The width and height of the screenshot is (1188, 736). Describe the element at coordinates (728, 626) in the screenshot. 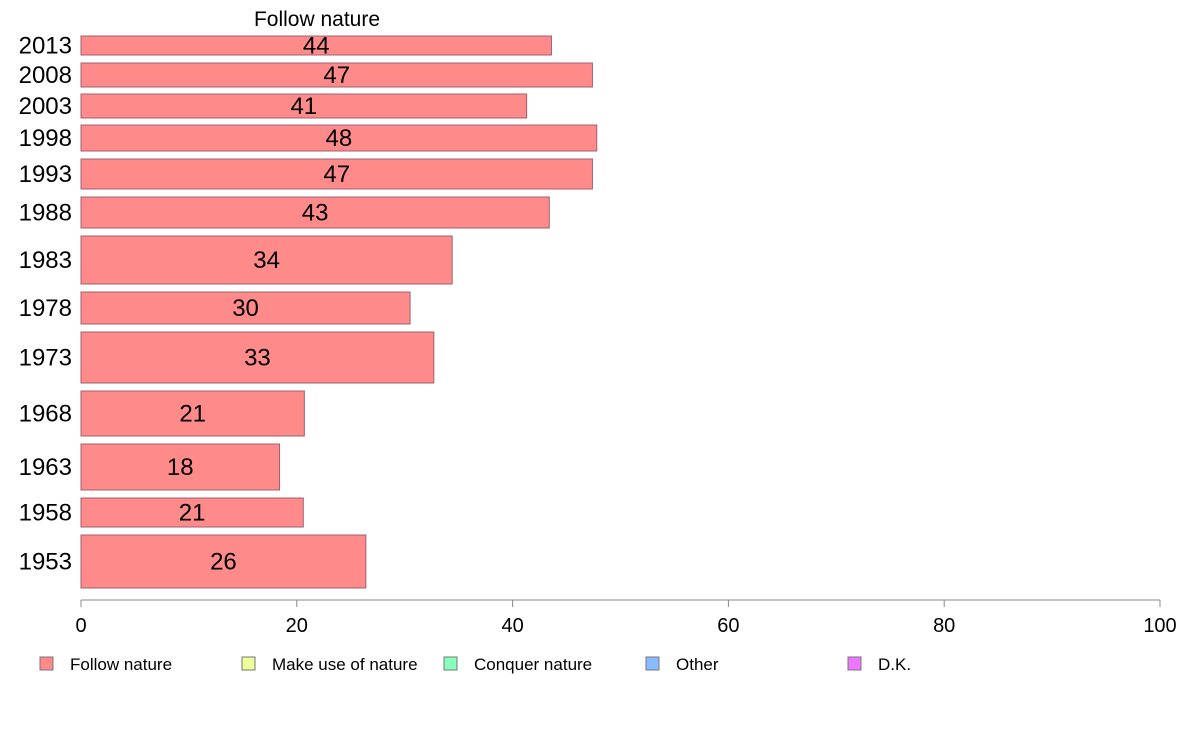

I see `x-tick-label: 60` at that location.